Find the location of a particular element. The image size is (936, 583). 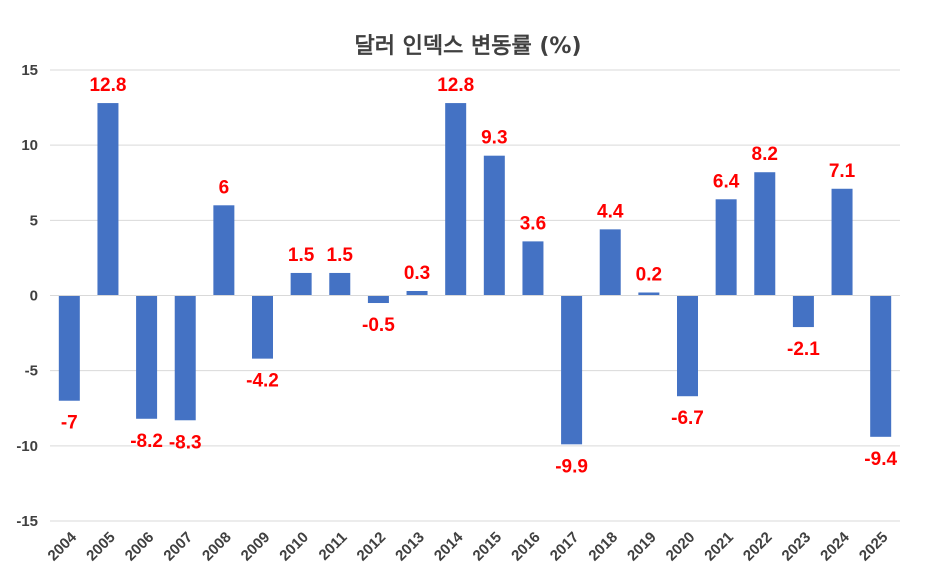

x-tick-label: 2010 is located at coordinates (294, 547).